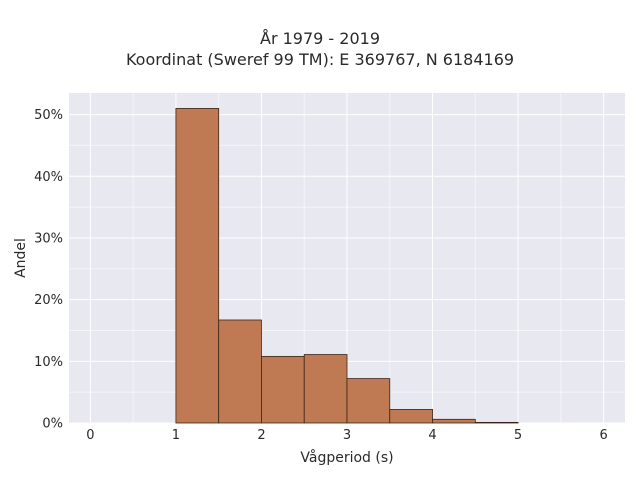 This screenshot has height=480, width=640. I want to click on y-tick-label: 0%, so click(52, 424).